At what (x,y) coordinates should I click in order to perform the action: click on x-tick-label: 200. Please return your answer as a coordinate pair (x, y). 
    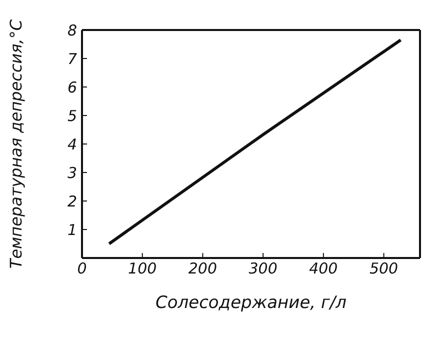
    Looking at the image, I should click on (203, 269).